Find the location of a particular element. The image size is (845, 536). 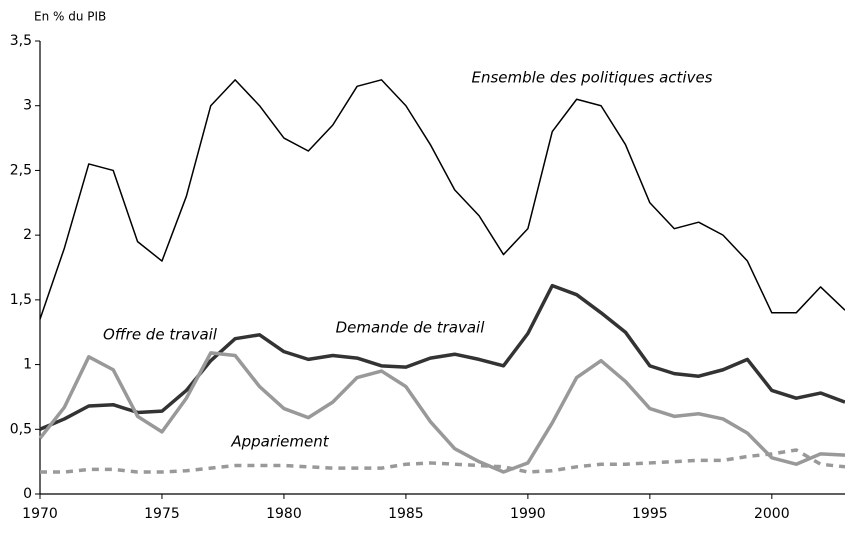

y-axis-label: En % du PIB is located at coordinates (70, 17).